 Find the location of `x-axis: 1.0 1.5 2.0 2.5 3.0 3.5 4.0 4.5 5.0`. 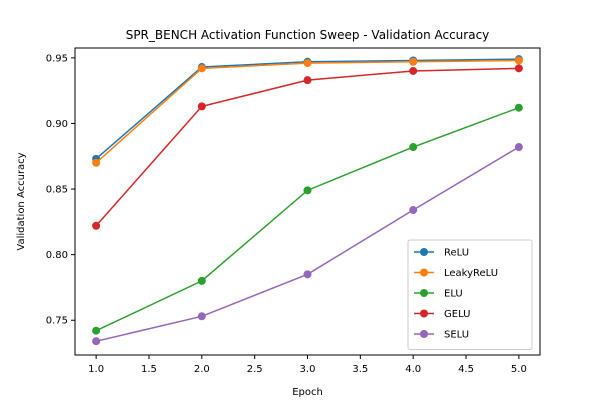

x-axis: 1.0 1.5 2.0 2.5 3.0 3.5 4.0 4.5 5.0 is located at coordinates (307, 365).